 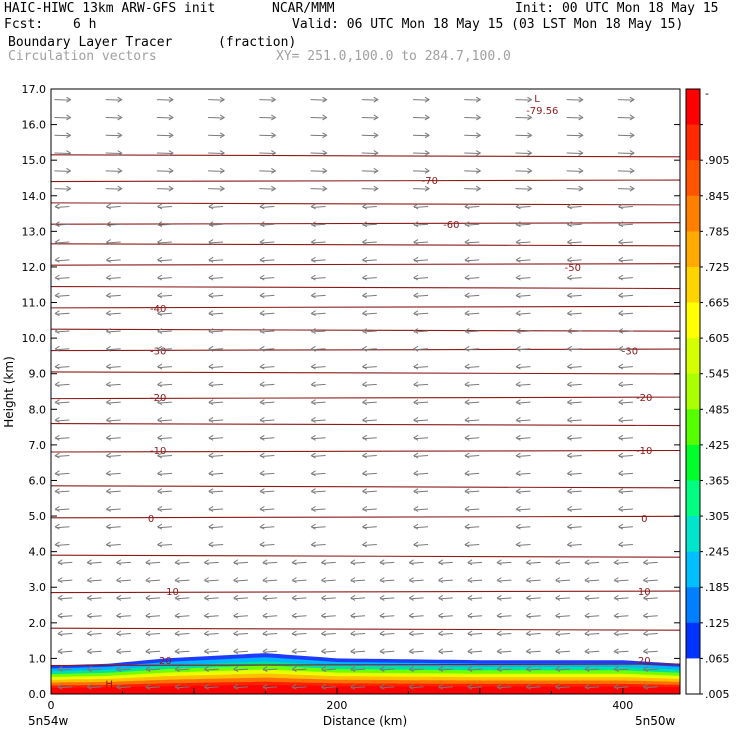 What do you see at coordinates (644, 451) in the screenshot?
I see `isotherm-label: -10` at bounding box center [644, 451].